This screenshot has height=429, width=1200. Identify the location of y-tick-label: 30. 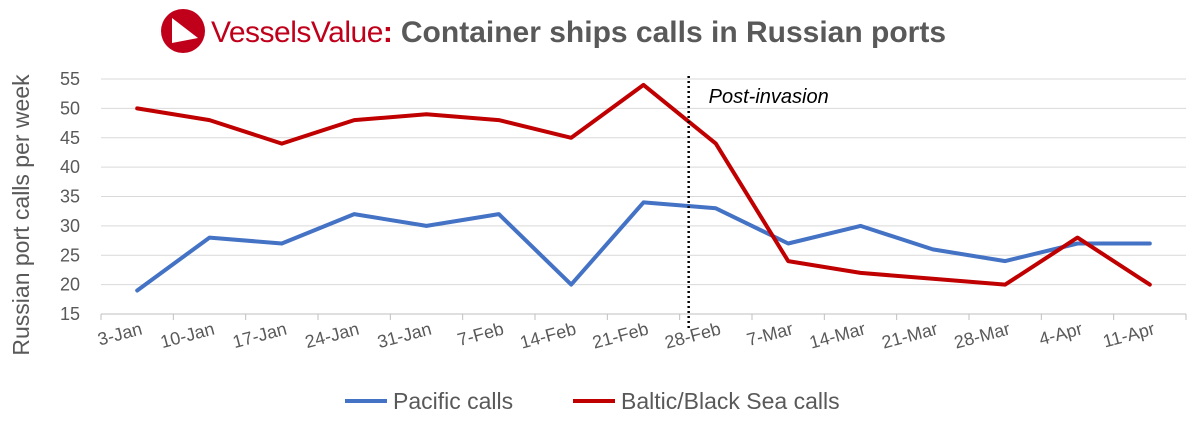
(70, 226).